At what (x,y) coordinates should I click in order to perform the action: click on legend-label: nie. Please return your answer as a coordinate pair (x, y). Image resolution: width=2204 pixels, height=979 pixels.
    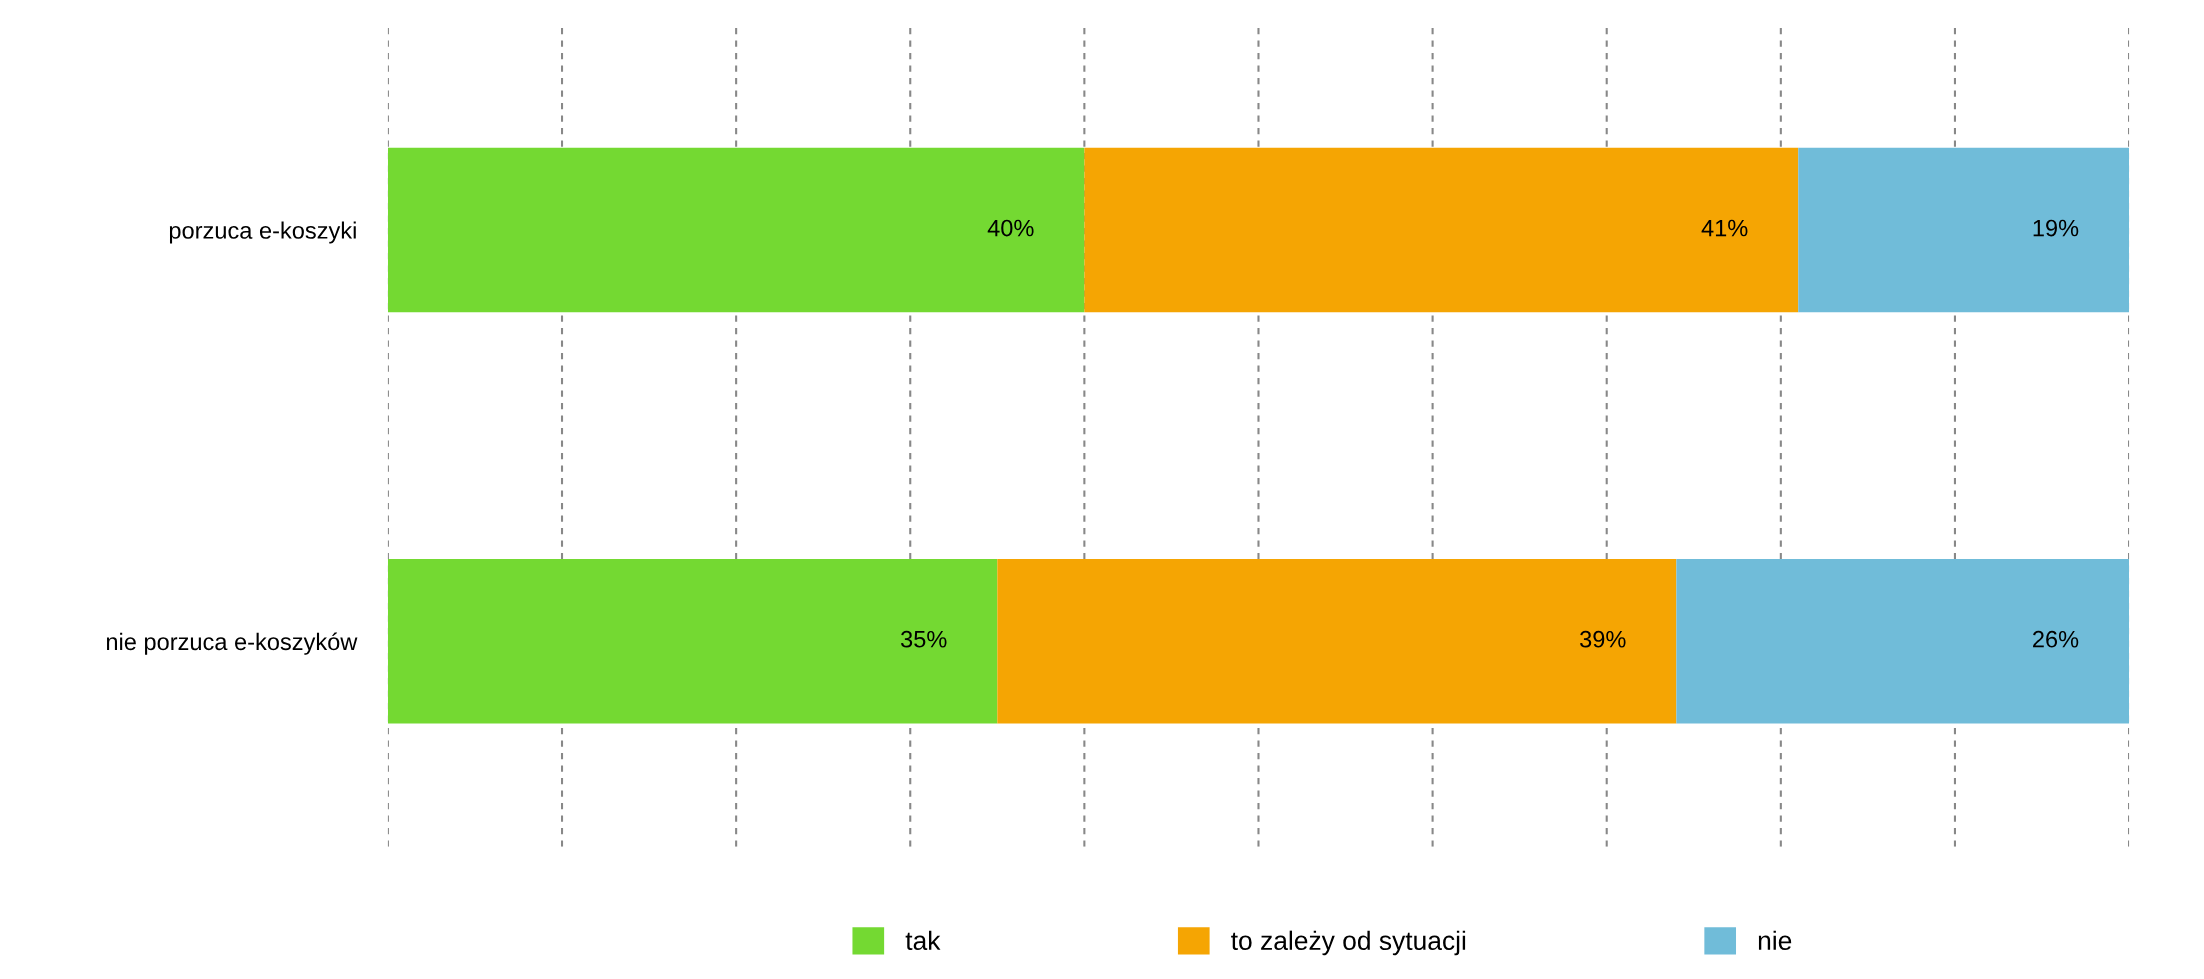
    Looking at the image, I should click on (1775, 940).